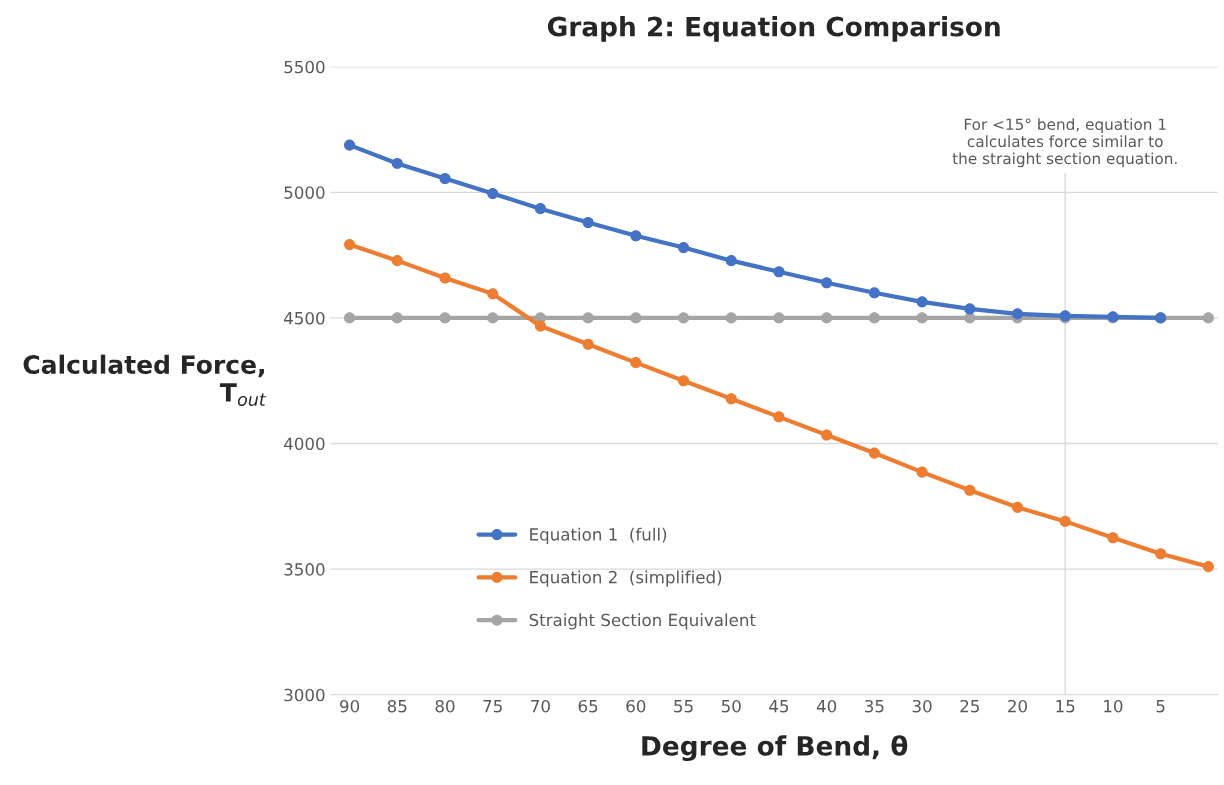 Image resolution: width=1224 pixels, height=785 pixels. I want to click on y-tick-label: 5000, so click(304, 192).